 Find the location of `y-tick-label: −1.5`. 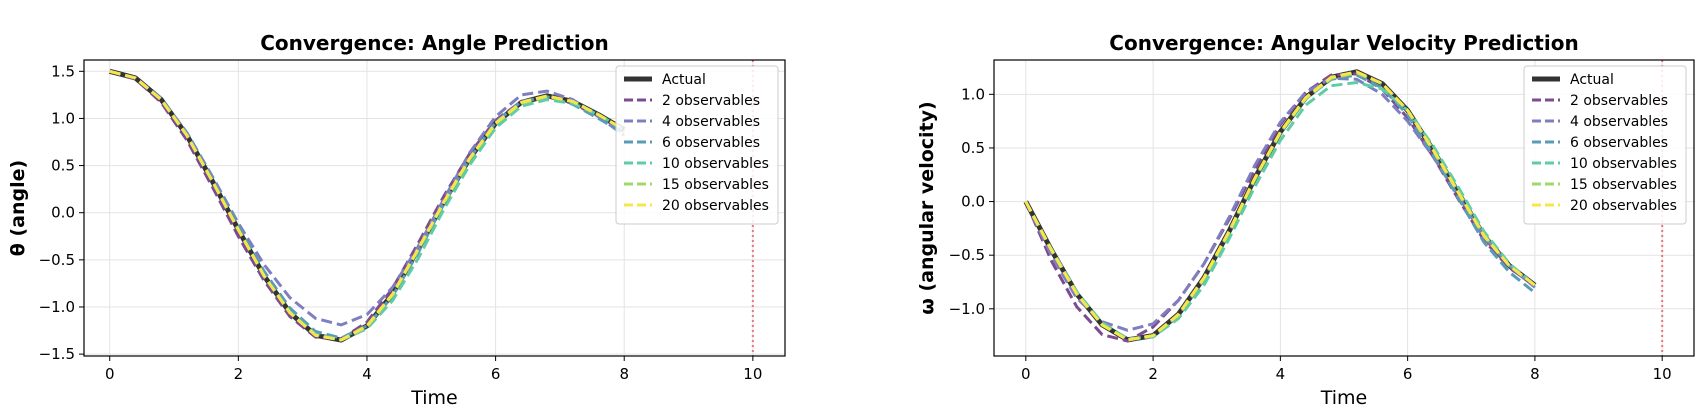

y-tick-label: −1.5 is located at coordinates (57, 354).